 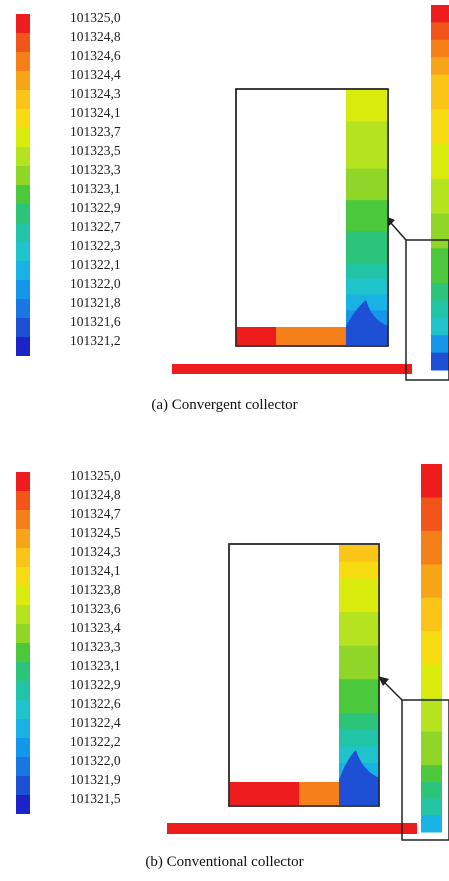 I want to click on chimney-column-a, so click(x=440, y=188).